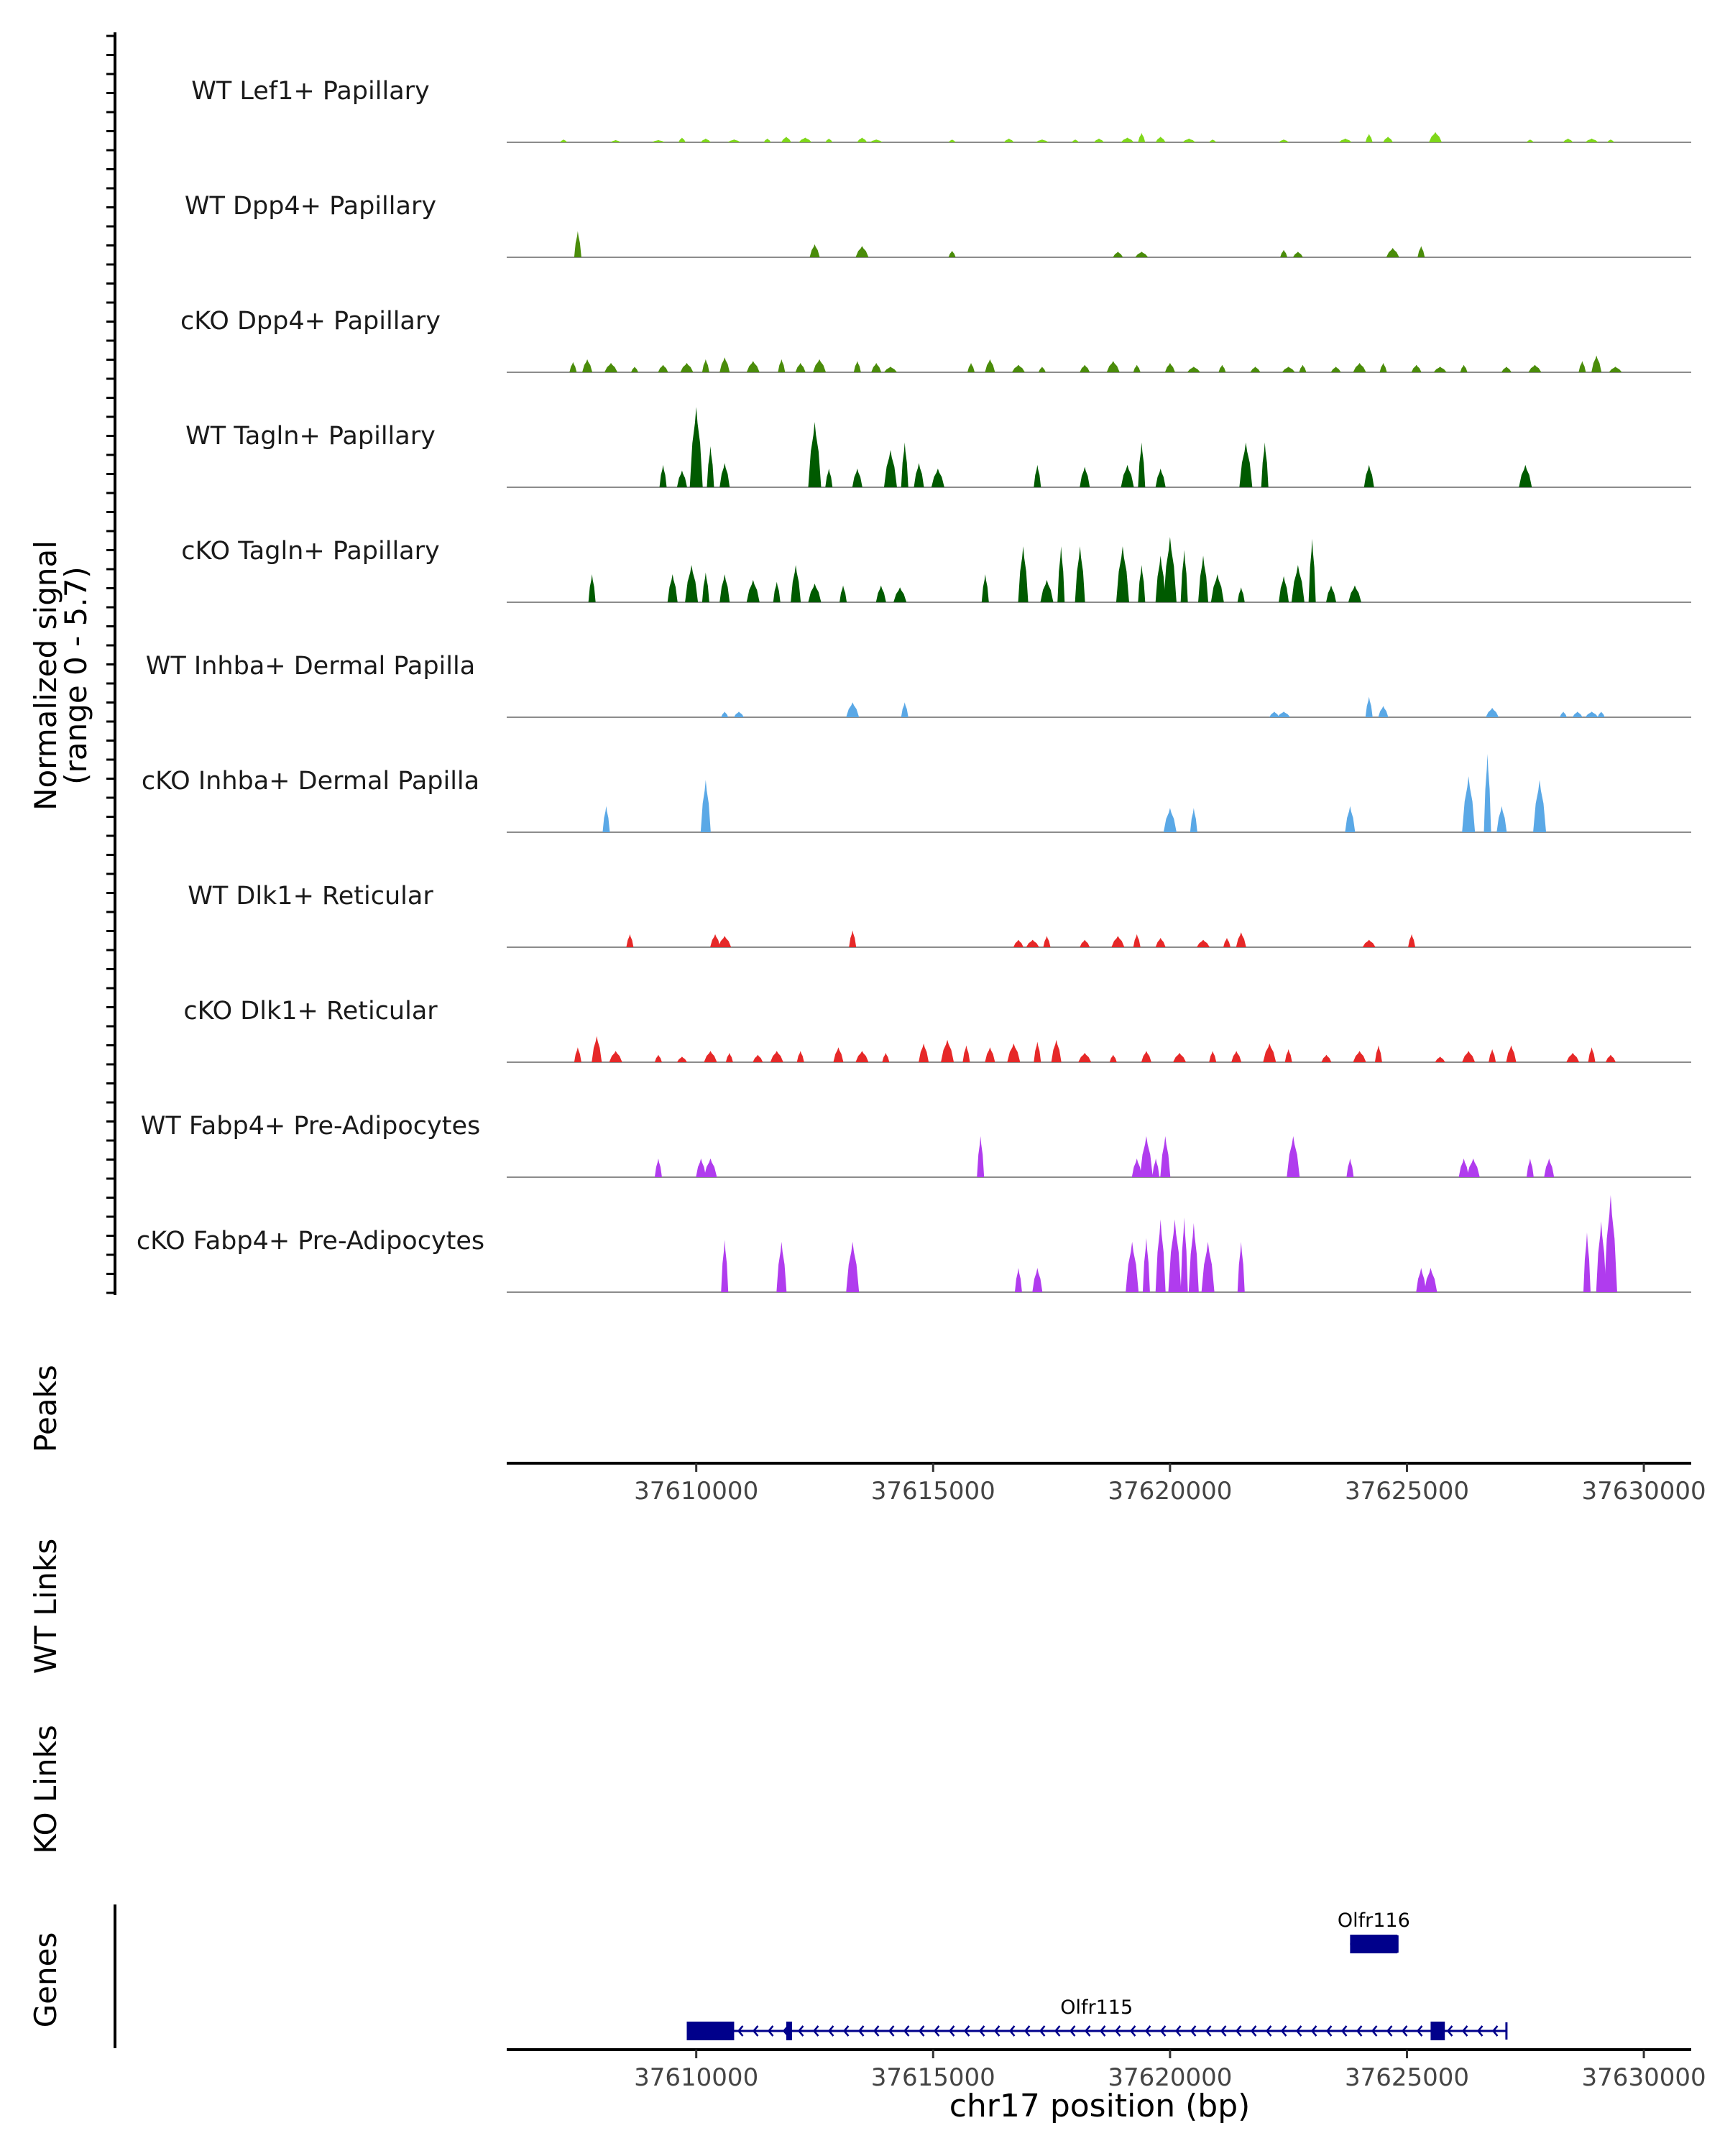 This screenshot has width=1725, height=2156. Describe the element at coordinates (696, 2077) in the screenshot. I see `x-tick-label: 37610000` at that location.